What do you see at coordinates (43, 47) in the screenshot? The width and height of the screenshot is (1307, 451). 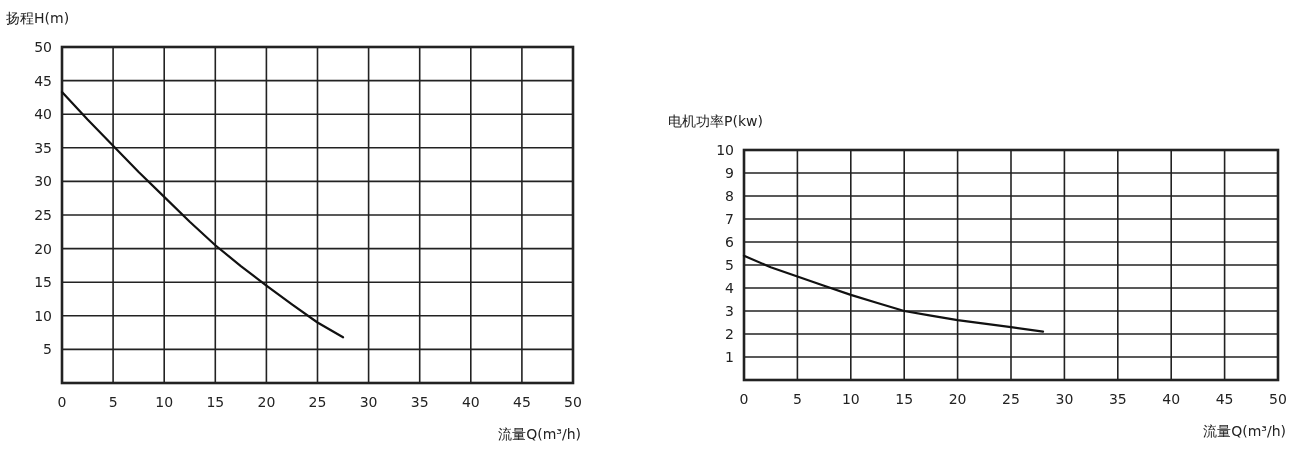 I see `y-tick-label: 50` at bounding box center [43, 47].